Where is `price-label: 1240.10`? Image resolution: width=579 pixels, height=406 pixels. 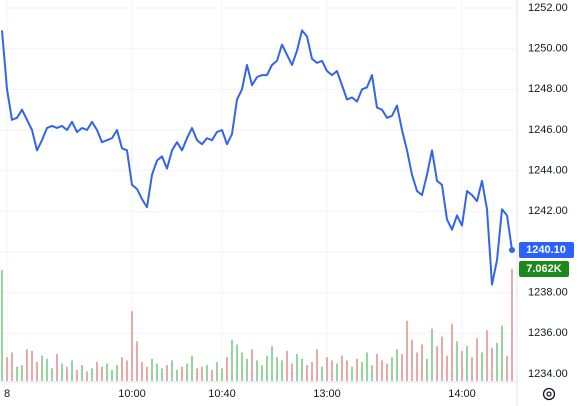 price-label: 1240.10 is located at coordinates (546, 250).